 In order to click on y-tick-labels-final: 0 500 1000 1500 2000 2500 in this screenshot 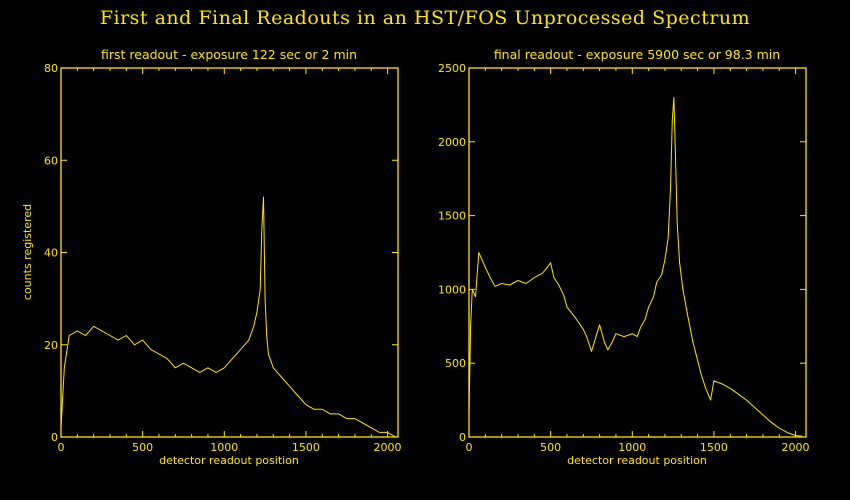, I will do `click(452, 253)`.